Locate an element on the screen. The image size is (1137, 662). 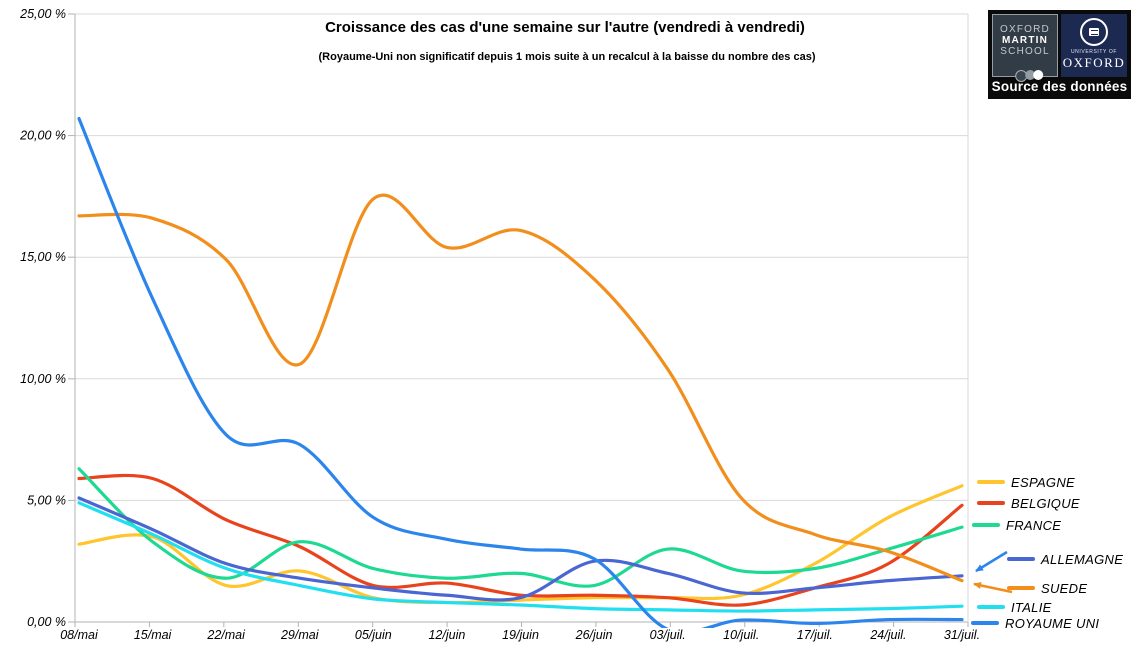
x-axis-label: 19/juin is located at coordinates (520, 635).